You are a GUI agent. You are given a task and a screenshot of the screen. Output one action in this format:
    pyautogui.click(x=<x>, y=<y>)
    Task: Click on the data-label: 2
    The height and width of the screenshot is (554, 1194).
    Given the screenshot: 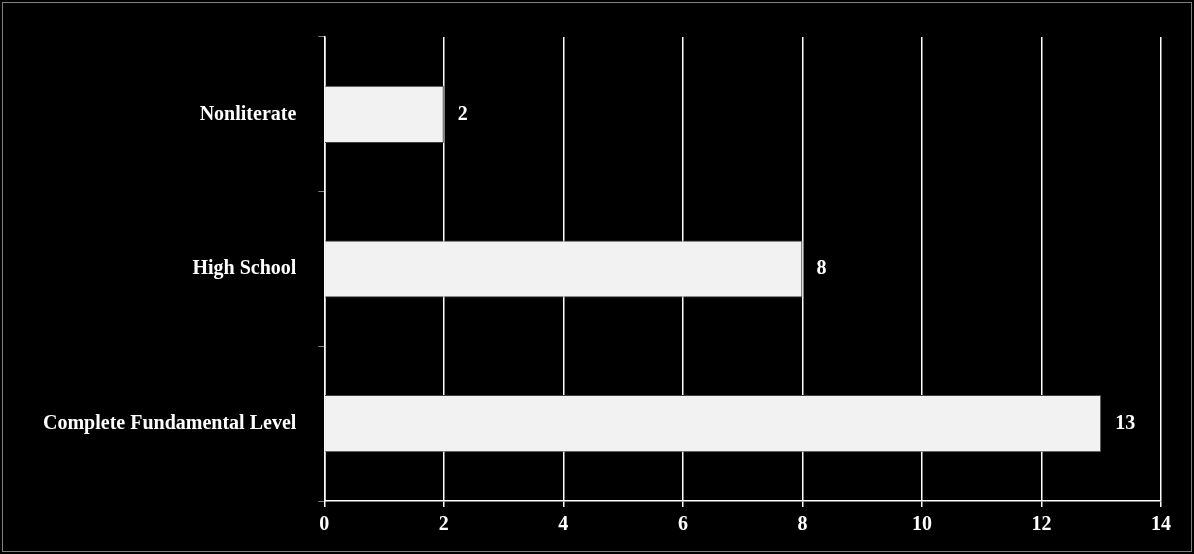 What is the action you would take?
    pyautogui.click(x=462, y=112)
    